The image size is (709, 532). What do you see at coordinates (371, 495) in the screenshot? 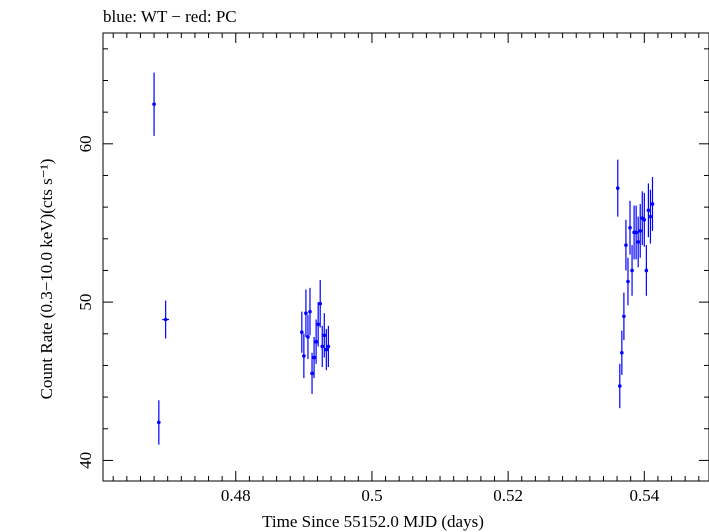
I see `x-tick-label: 0.5` at bounding box center [371, 495].